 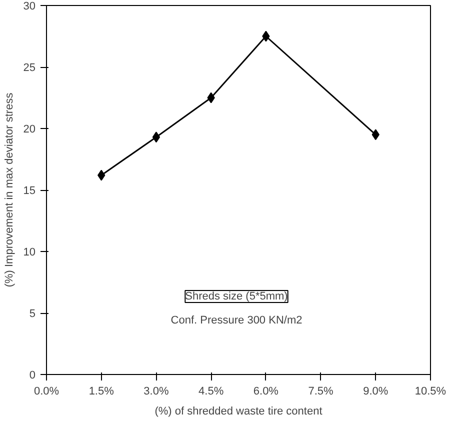 What do you see at coordinates (32, 376) in the screenshot?
I see `y-tick-label: 0` at bounding box center [32, 376].